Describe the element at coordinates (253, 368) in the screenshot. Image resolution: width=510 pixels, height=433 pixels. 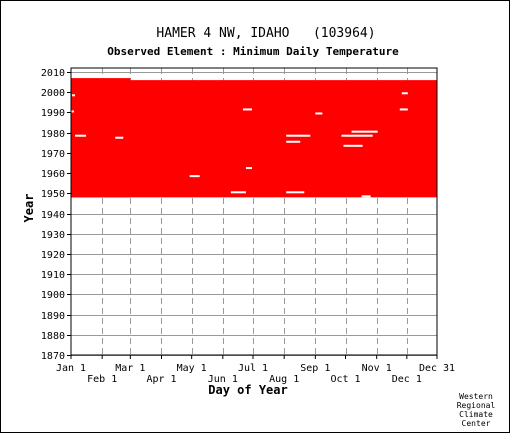
I see `x-tick-label: Jul 1` at that location.